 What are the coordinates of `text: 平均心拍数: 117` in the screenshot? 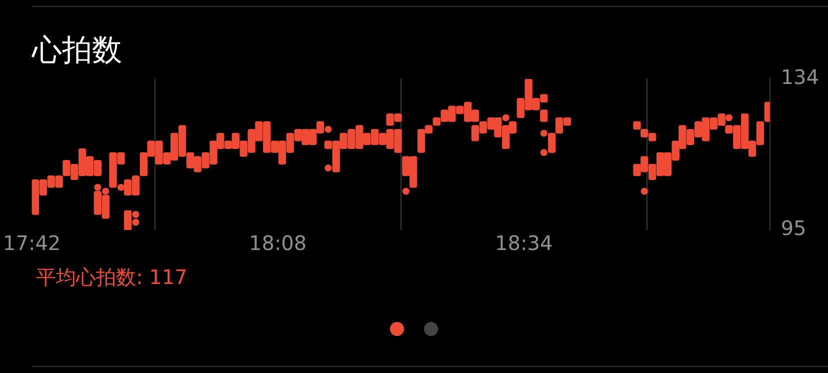 It's located at (112, 277).